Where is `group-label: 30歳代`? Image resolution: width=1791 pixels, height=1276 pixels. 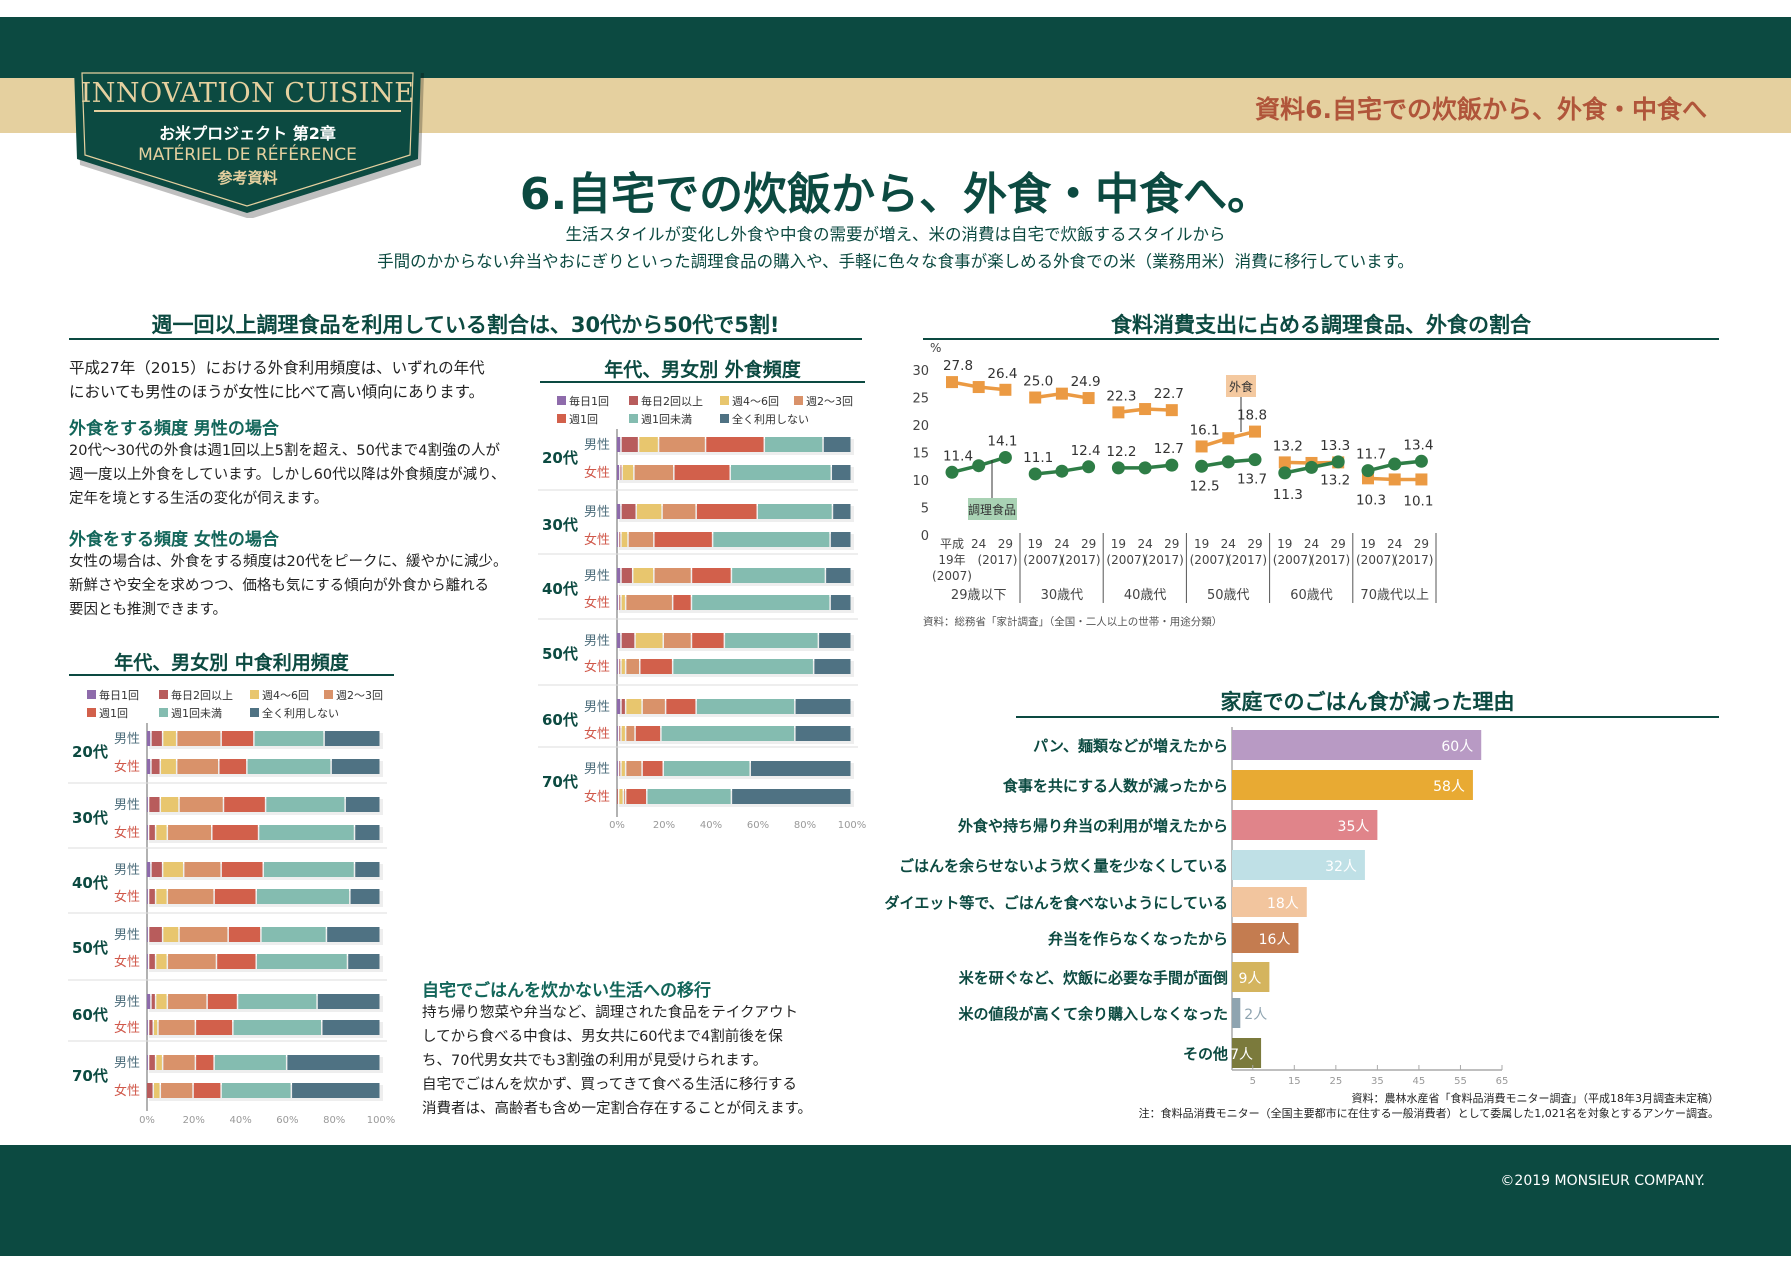
group-label: 30歳代 is located at coordinates (1062, 595).